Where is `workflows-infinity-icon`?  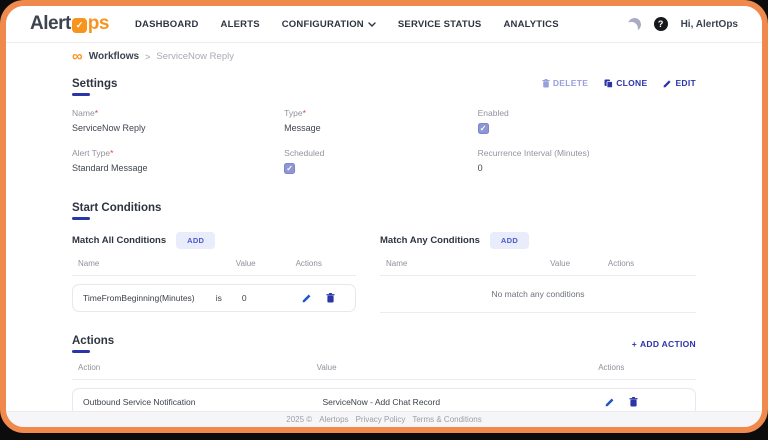
workflows-infinity-icon is located at coordinates (77, 57).